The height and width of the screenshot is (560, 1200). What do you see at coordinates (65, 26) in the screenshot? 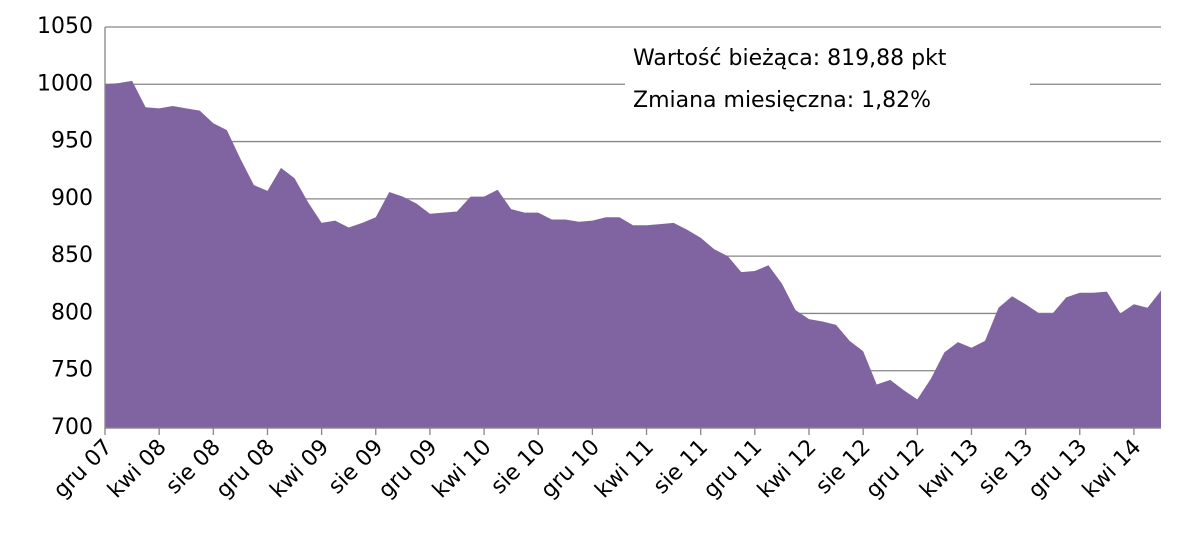
I see `y-tick-label: 1050` at bounding box center [65, 26].